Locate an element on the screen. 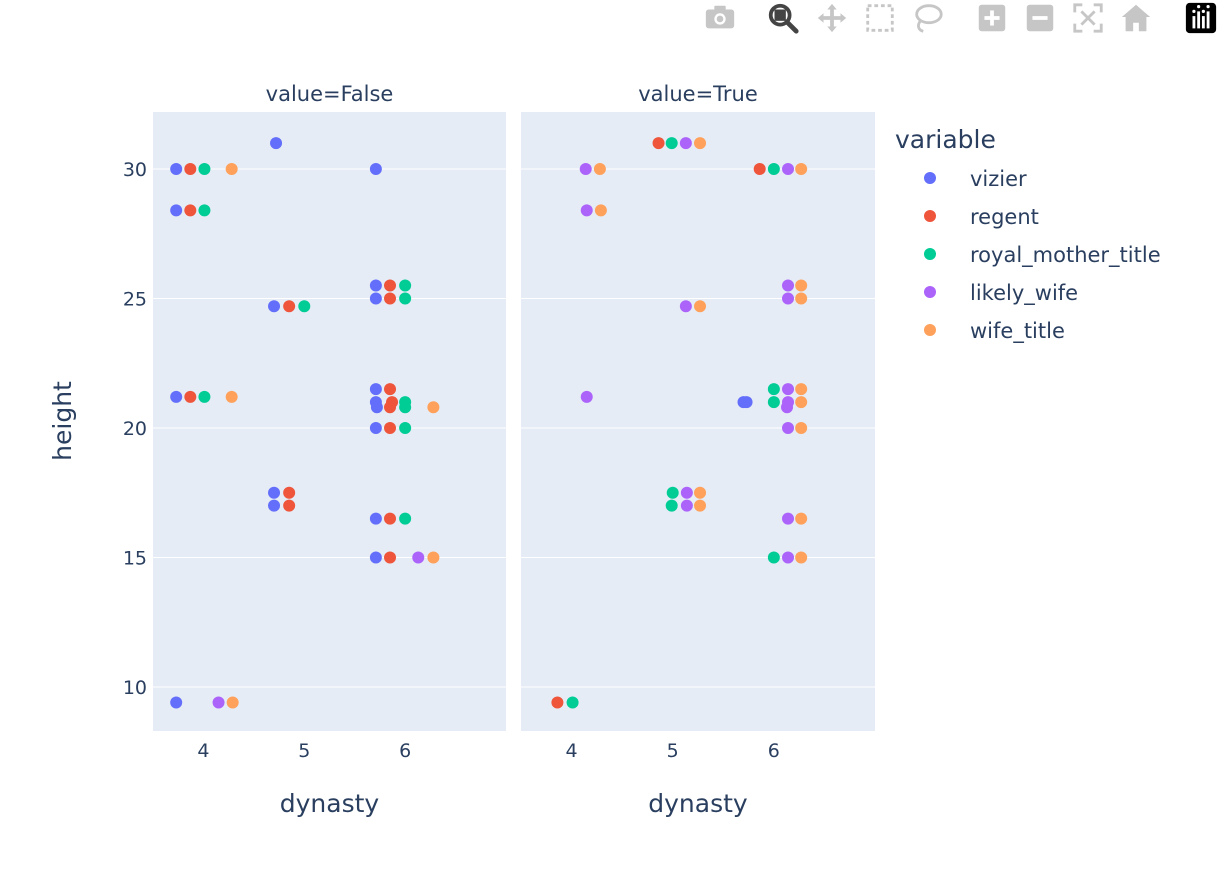 This screenshot has height=884, width=1220. legend-item-vizier: vizier is located at coordinates (975, 179).